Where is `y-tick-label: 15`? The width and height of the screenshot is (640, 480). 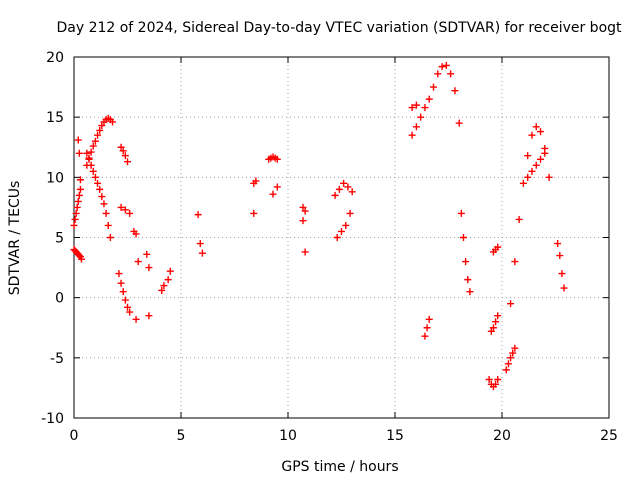 y-tick-label: 15 is located at coordinates (55, 118).